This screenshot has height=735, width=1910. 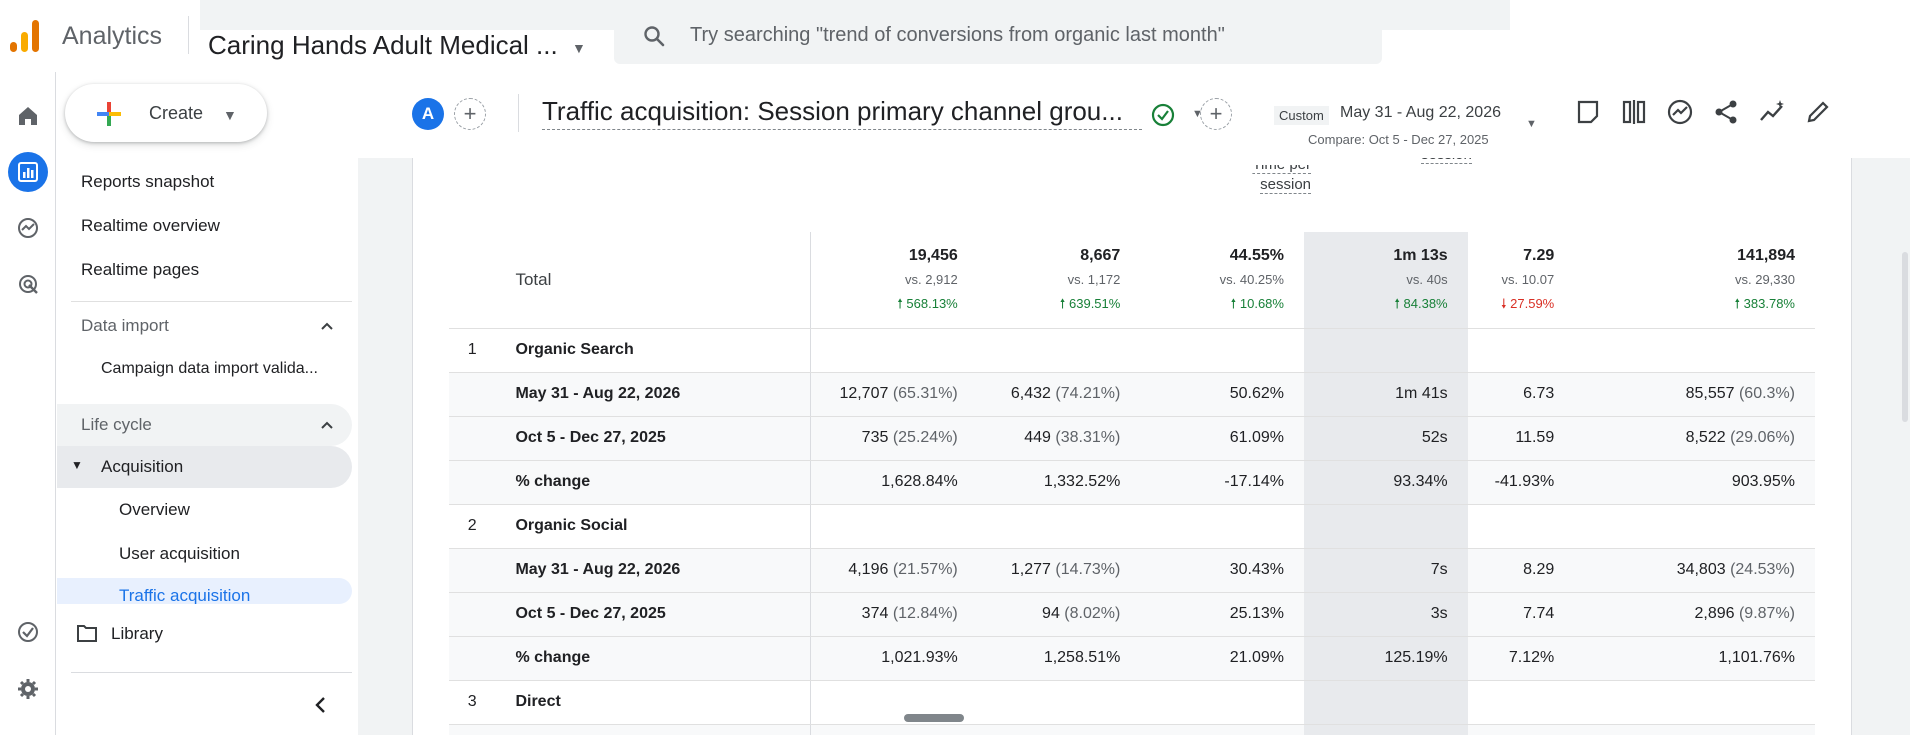 What do you see at coordinates (1772, 112) in the screenshot?
I see `insights-sparkle-icon` at bounding box center [1772, 112].